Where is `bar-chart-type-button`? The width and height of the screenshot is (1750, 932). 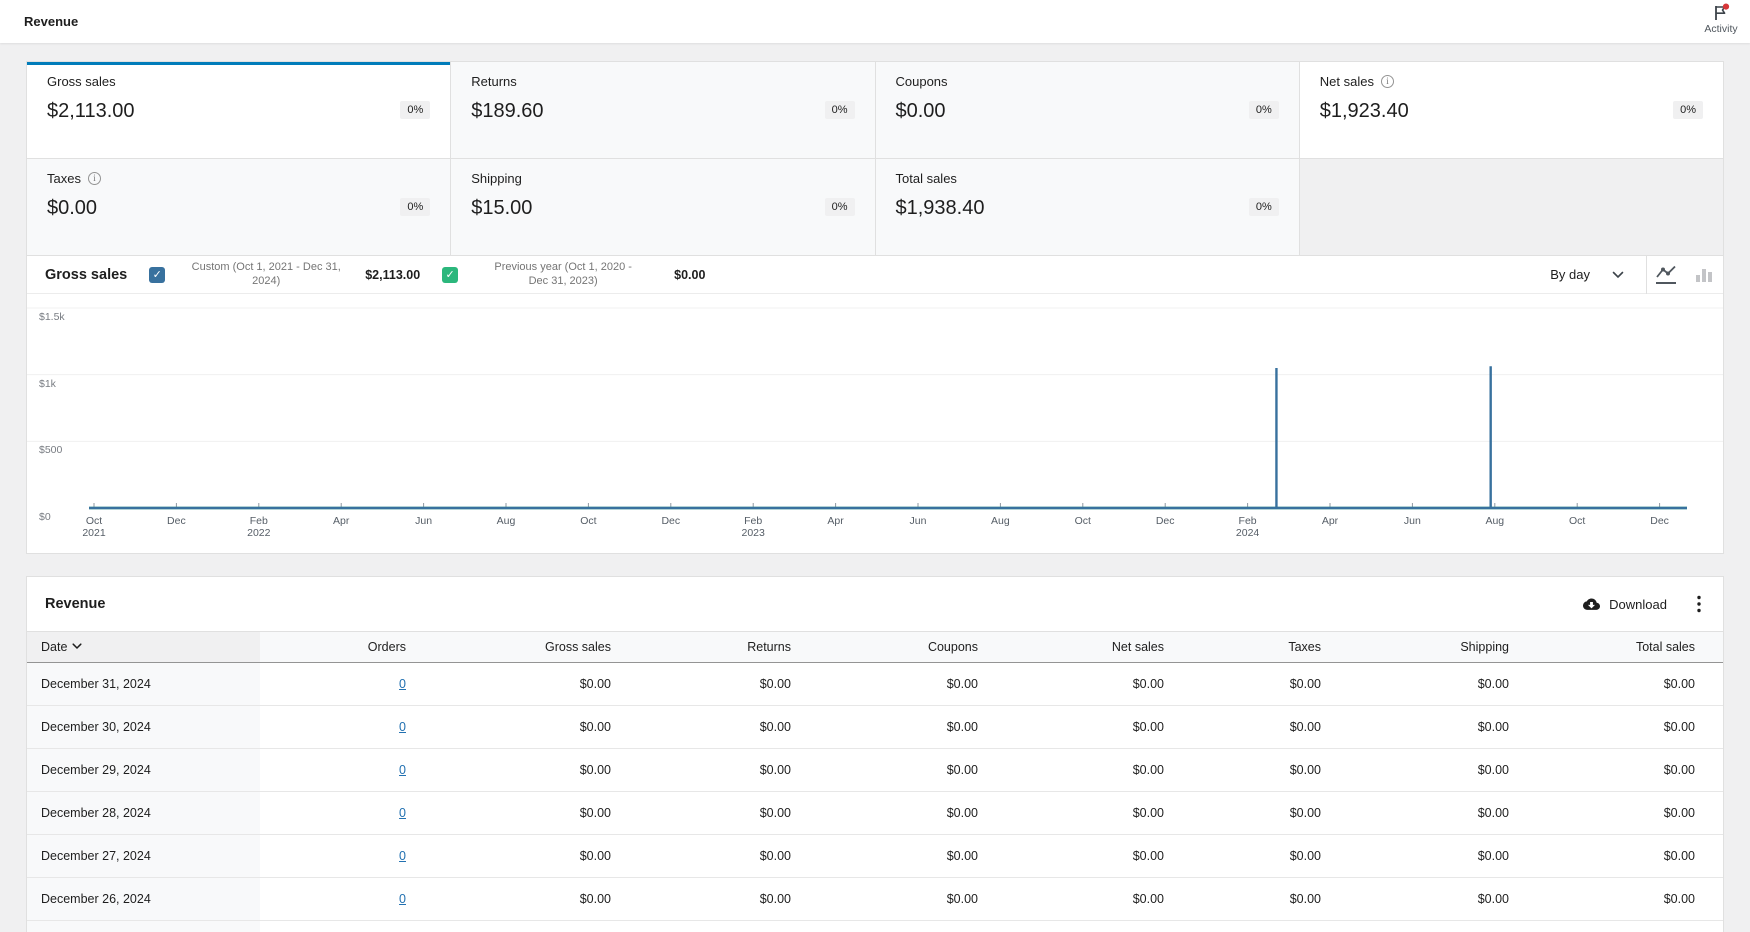 bar-chart-type-button is located at coordinates (1704, 275).